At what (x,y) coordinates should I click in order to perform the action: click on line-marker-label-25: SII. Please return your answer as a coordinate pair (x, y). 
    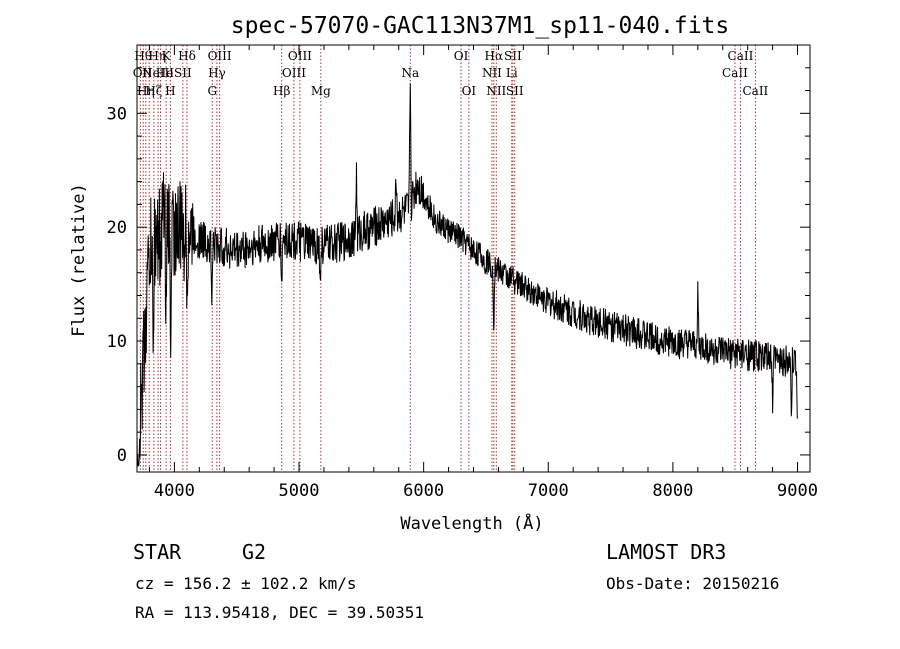
    Looking at the image, I should click on (513, 56).